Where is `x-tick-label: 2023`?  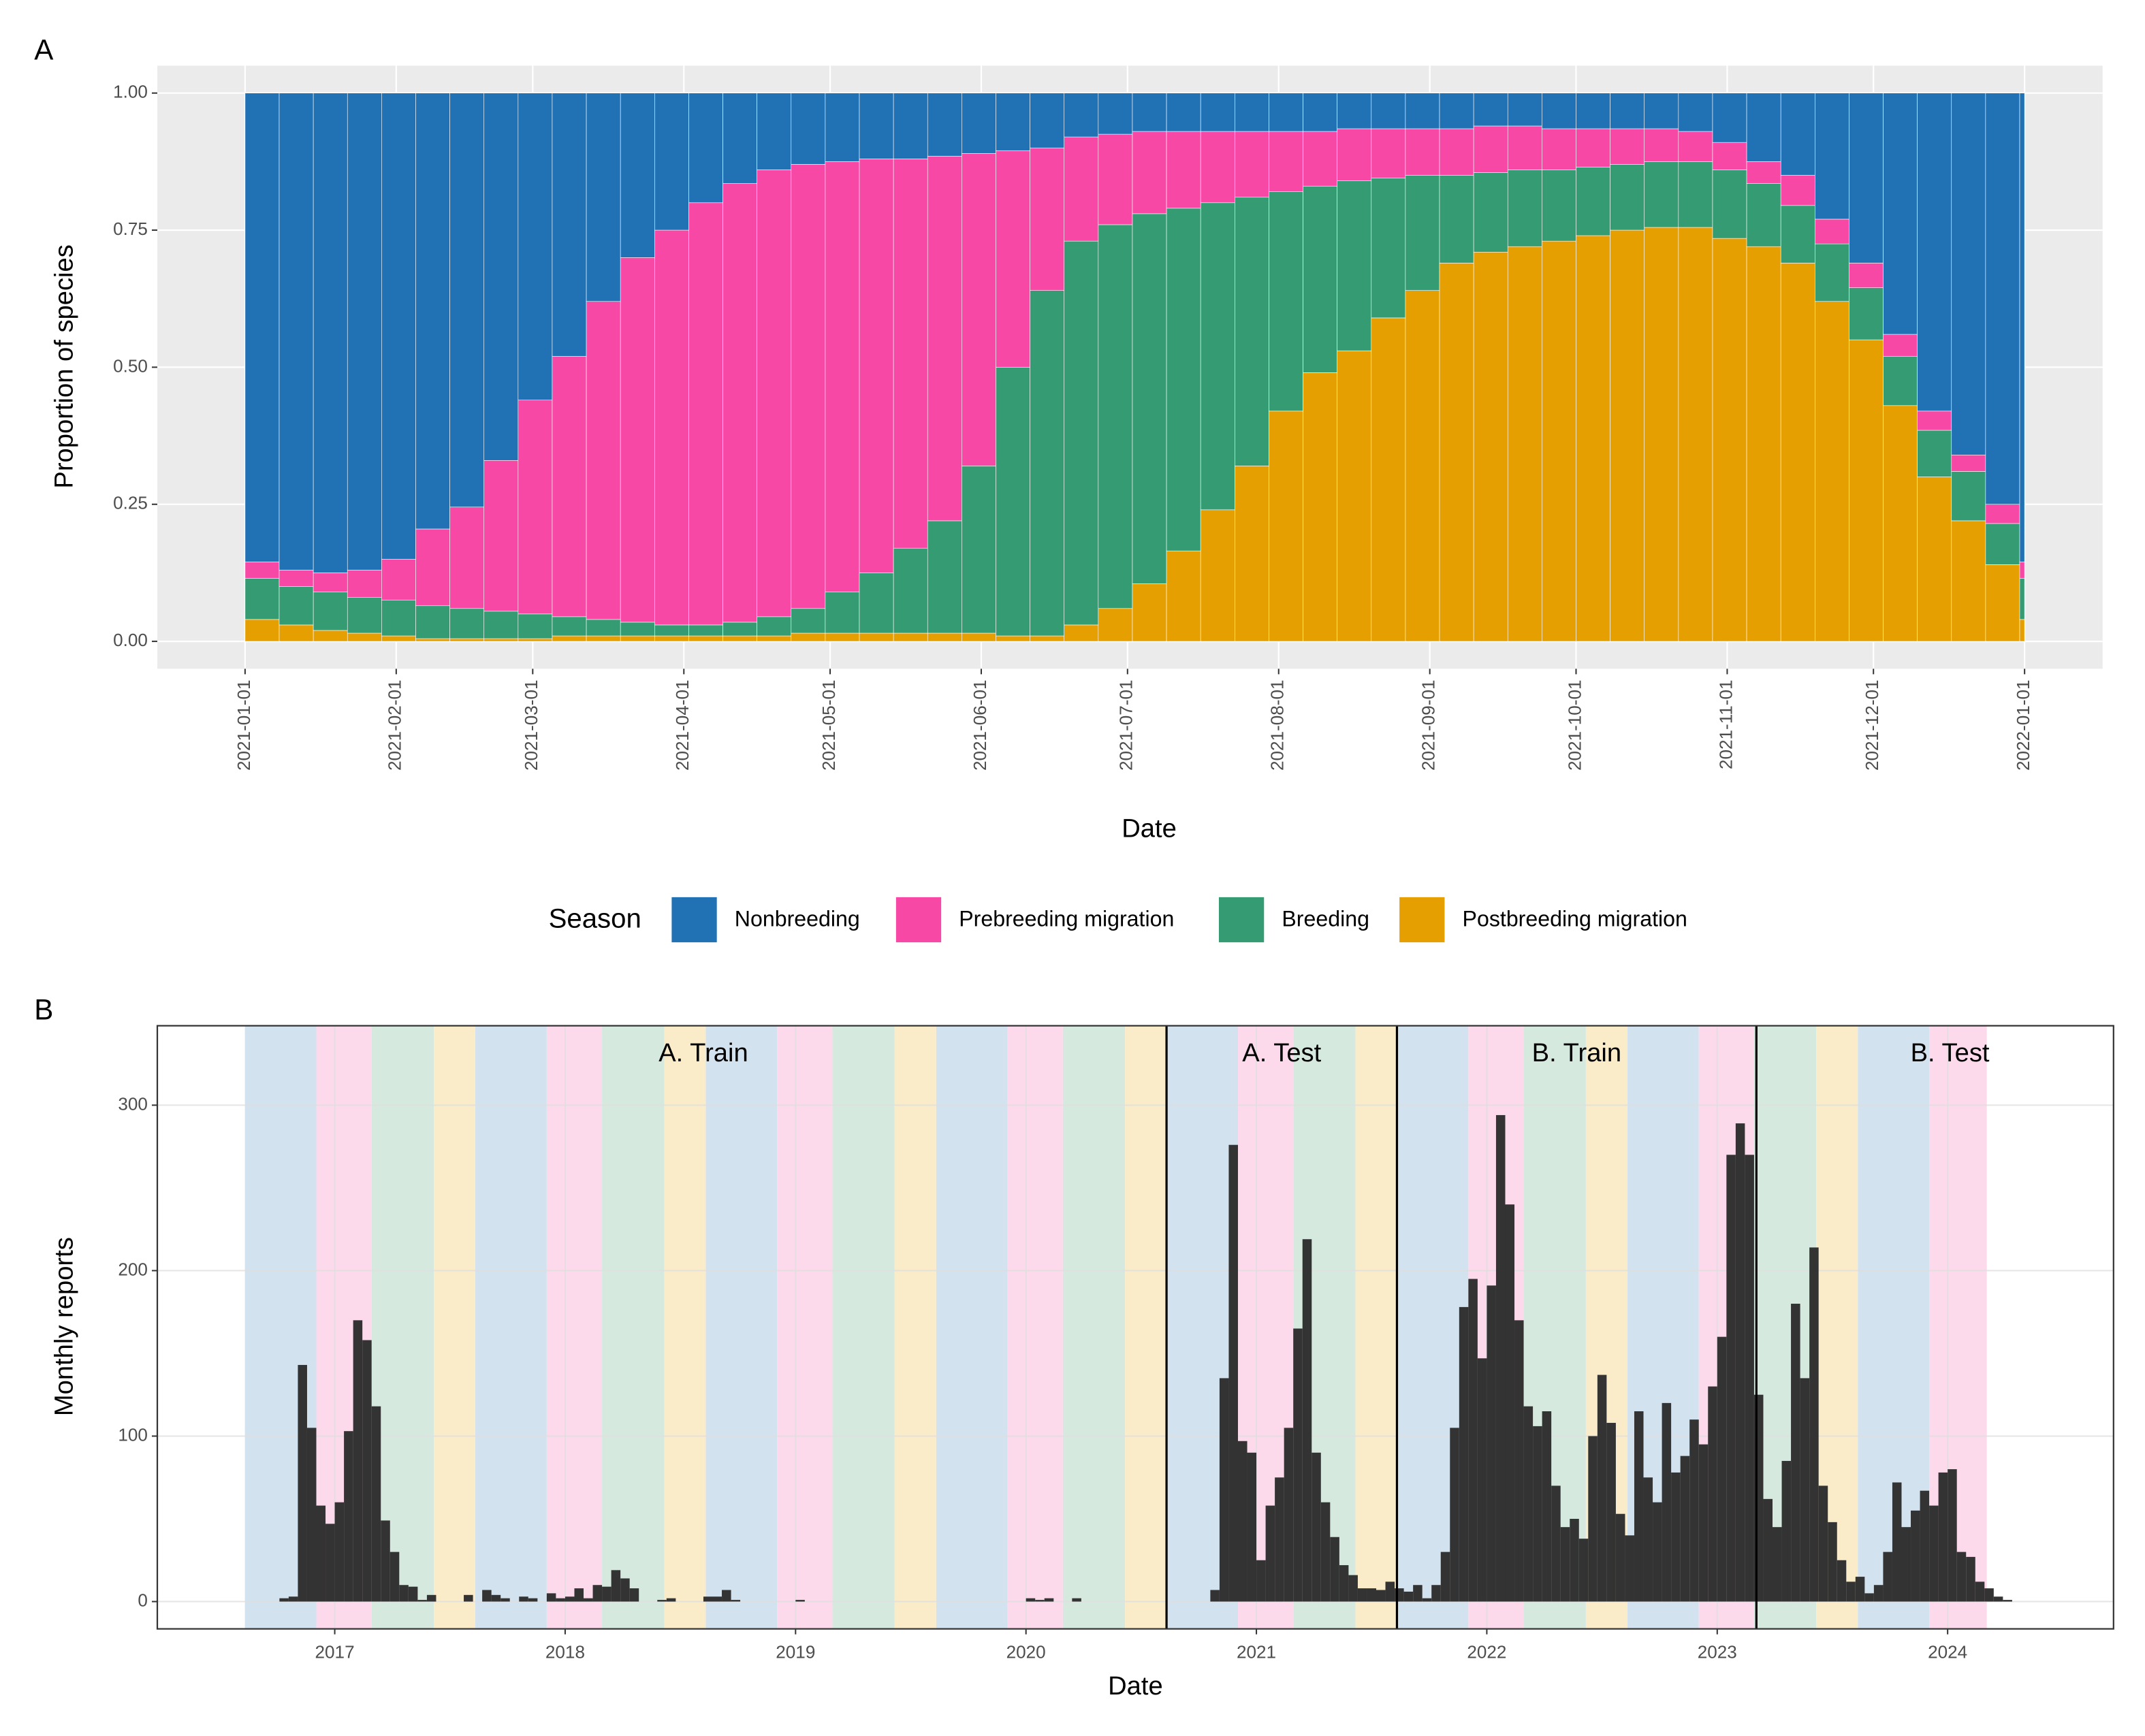
x-tick-label: 2023 is located at coordinates (1717, 1652).